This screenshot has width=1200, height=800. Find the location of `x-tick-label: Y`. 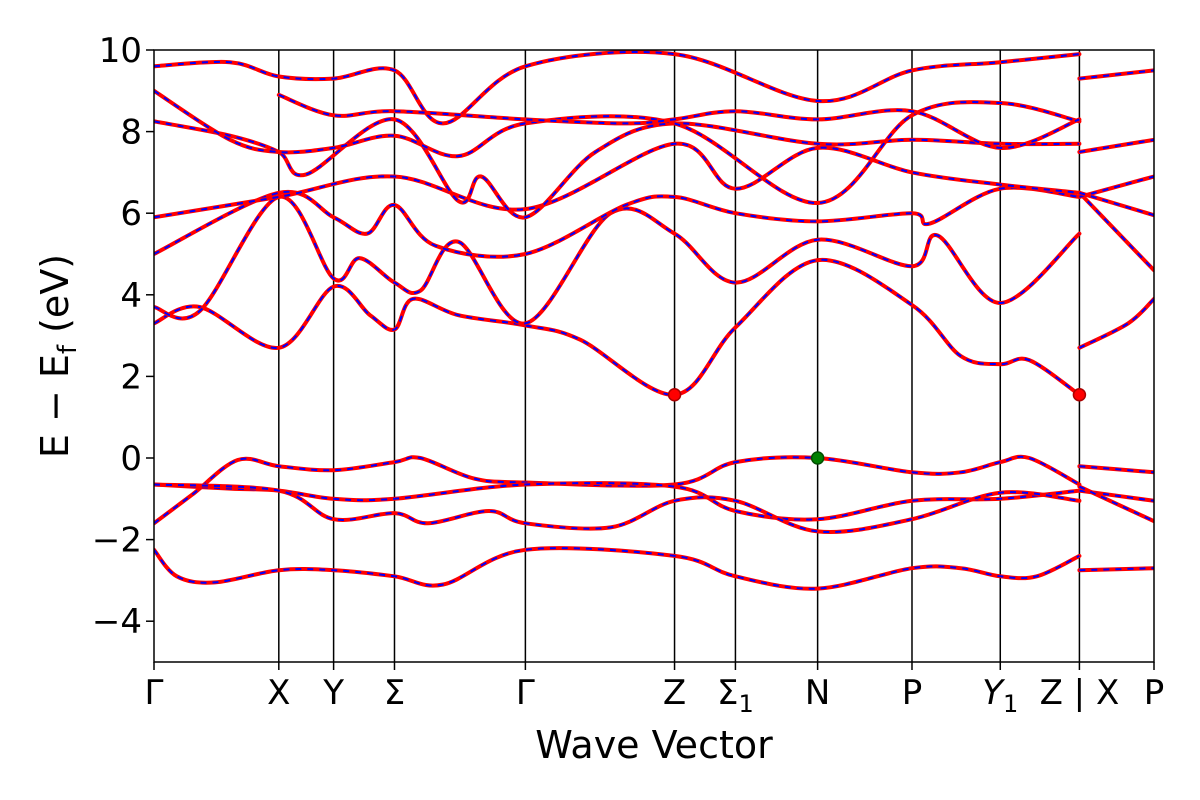

x-tick-label: Y is located at coordinates (333, 693).